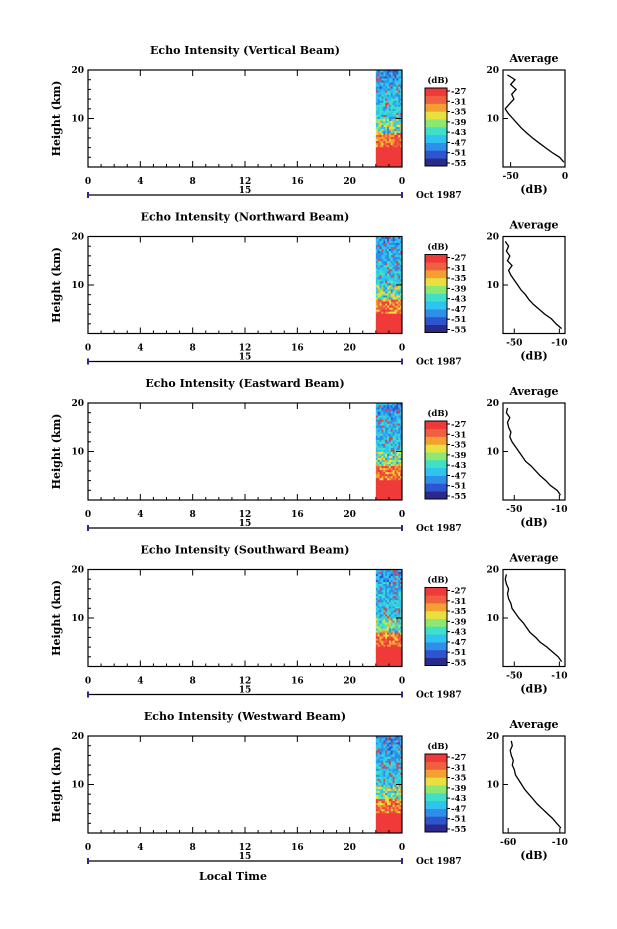 This screenshot has height=929, width=617. I want to click on colorbar-tick-label: -55, so click(458, 664).